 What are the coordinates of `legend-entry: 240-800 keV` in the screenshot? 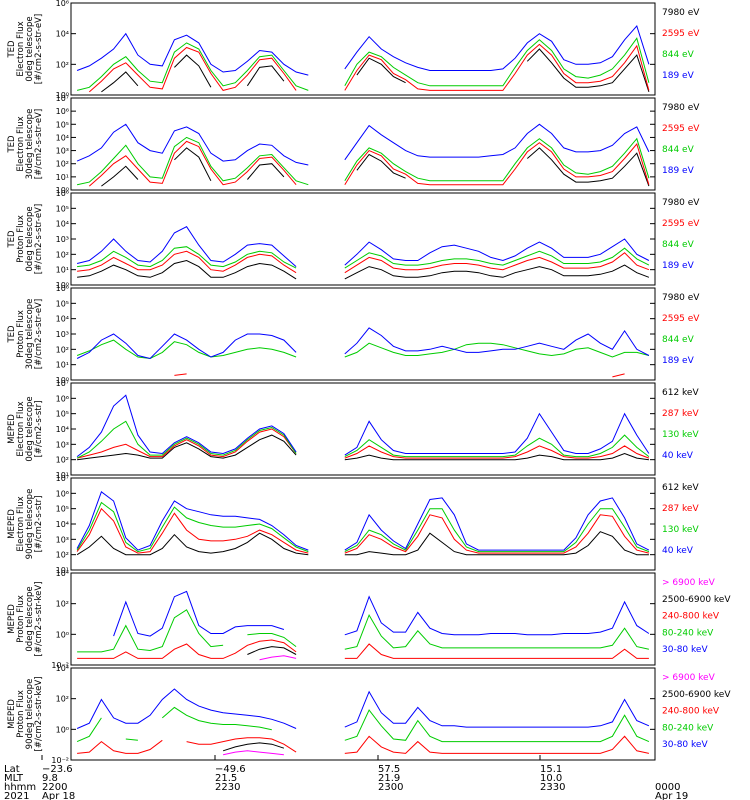 It's located at (691, 617).